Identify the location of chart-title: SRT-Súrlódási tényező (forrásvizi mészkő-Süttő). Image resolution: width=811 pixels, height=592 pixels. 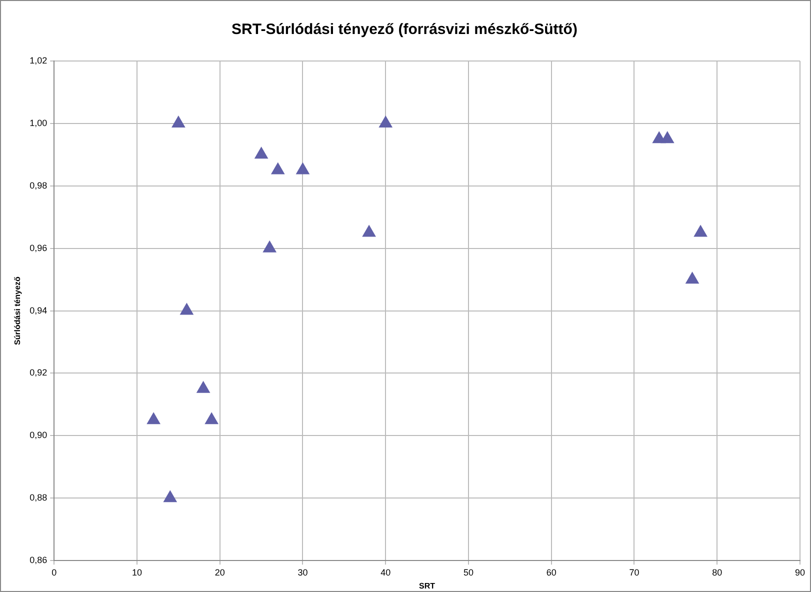
(405, 29).